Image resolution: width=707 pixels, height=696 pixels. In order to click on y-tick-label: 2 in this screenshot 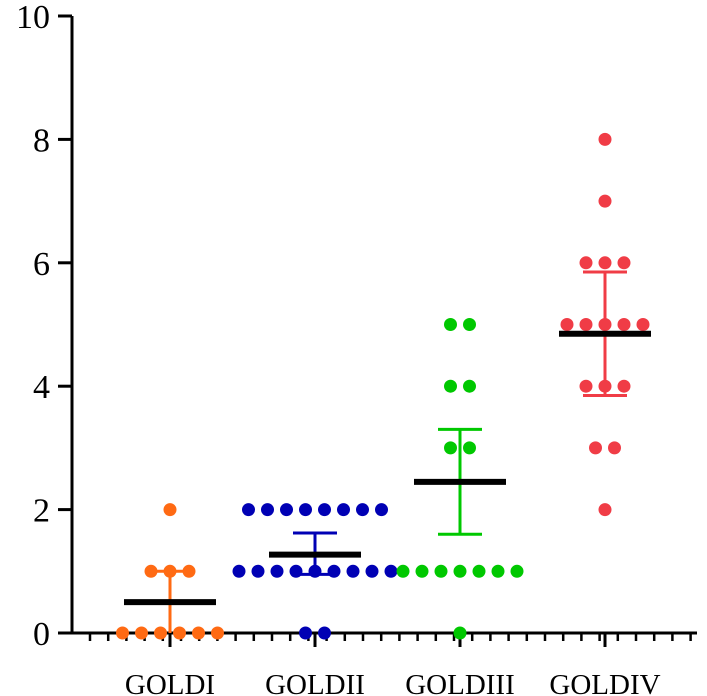, I will do `click(41, 511)`.